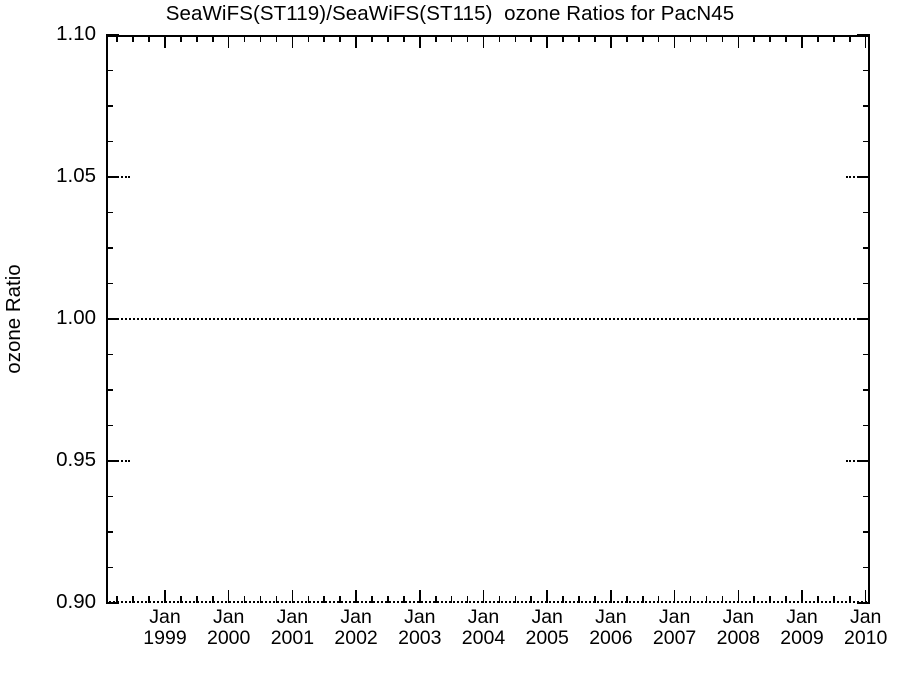 Image resolution: width=900 pixels, height=675 pixels. I want to click on x-tick-label-year: 1999, so click(165, 638).